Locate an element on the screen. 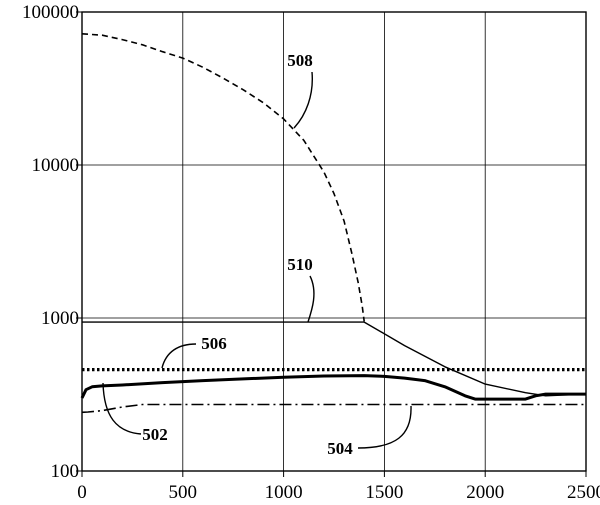 This screenshot has width=600, height=505. ref-label-502: 502 is located at coordinates (155, 434).